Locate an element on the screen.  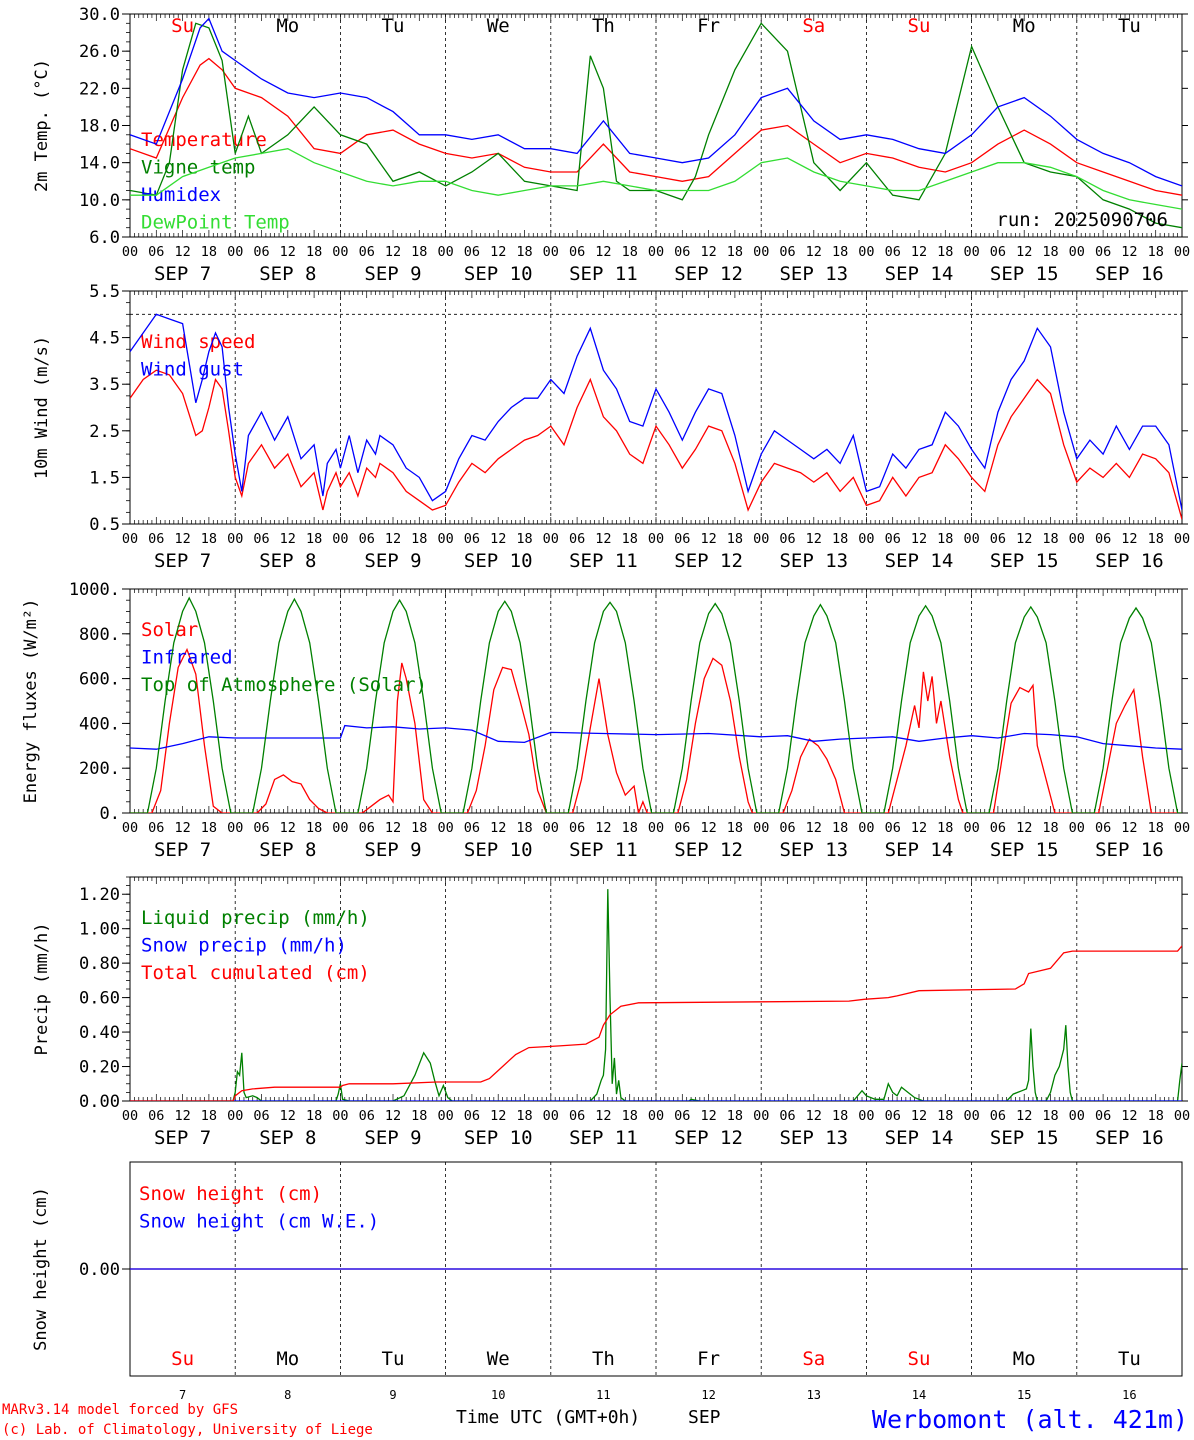
legend-entry: Snow height (cm W.E.) is located at coordinates (259, 1222).